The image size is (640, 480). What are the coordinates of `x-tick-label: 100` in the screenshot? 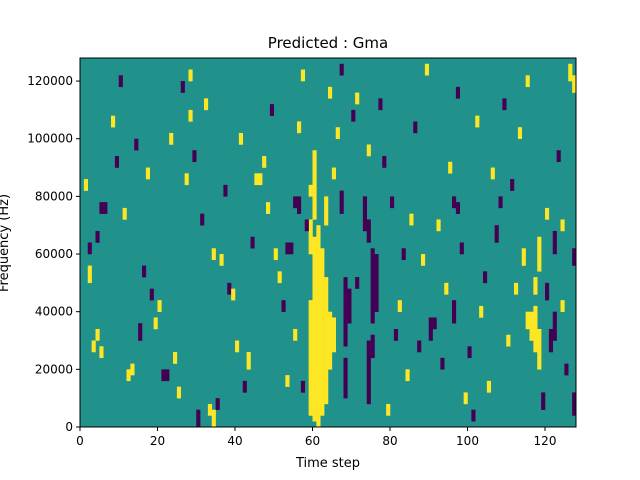 It's located at (467, 441).